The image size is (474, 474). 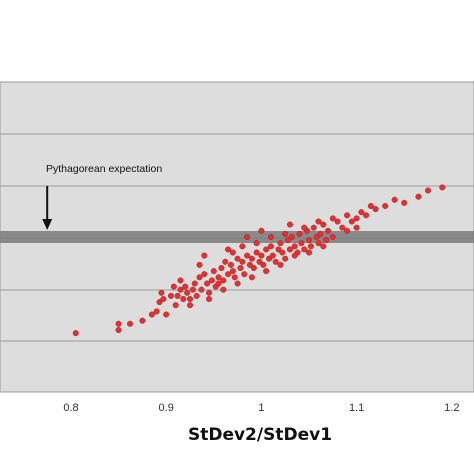 What do you see at coordinates (102, 196) in the screenshot?
I see `annotation: Pythagorean expectation` at bounding box center [102, 196].